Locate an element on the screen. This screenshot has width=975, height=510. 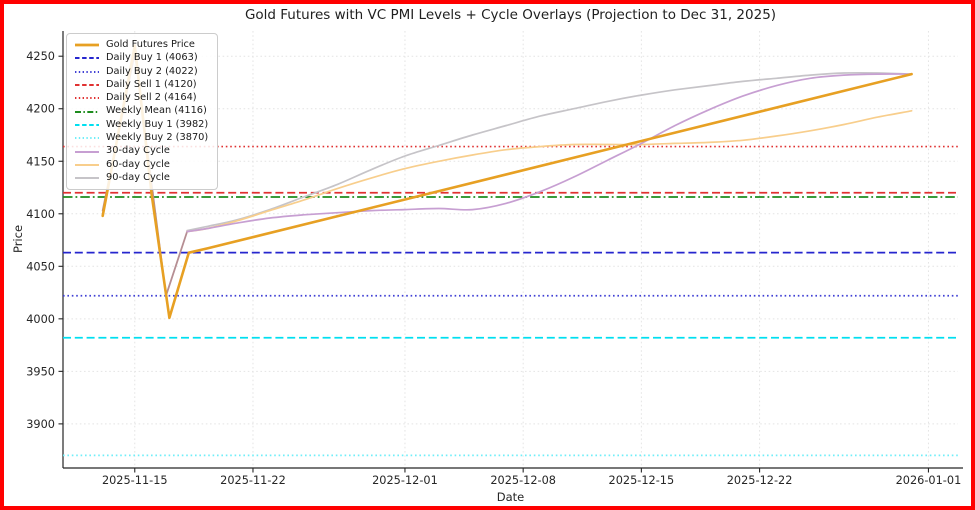
x-tick-label: 2025-11-22 is located at coordinates (253, 480).